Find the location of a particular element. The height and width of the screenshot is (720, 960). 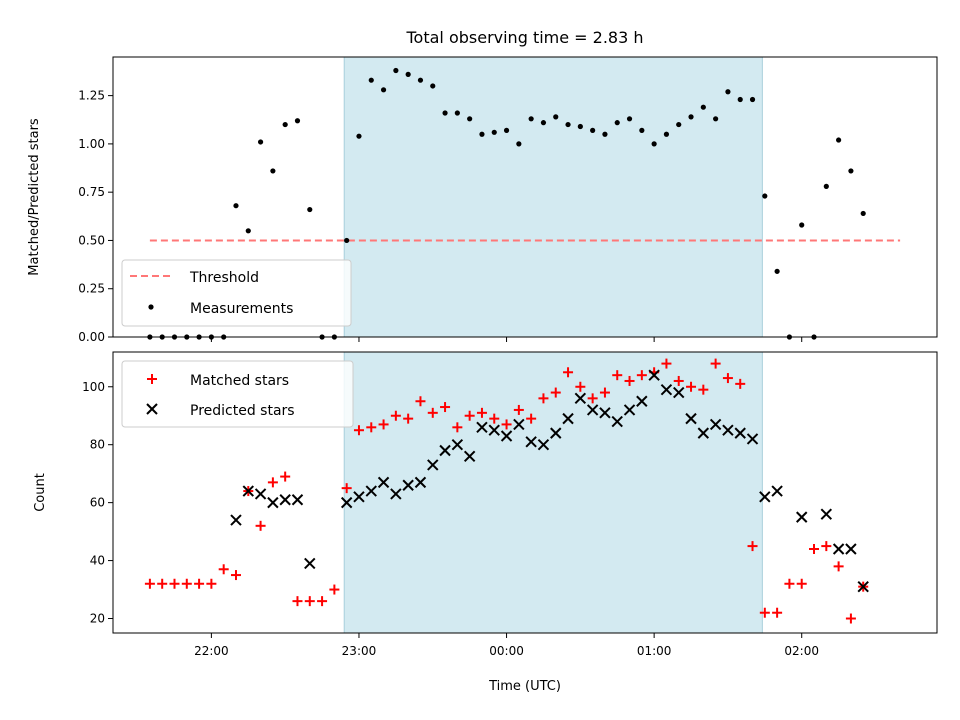

x-tick-label: 23:00 is located at coordinates (359, 651).